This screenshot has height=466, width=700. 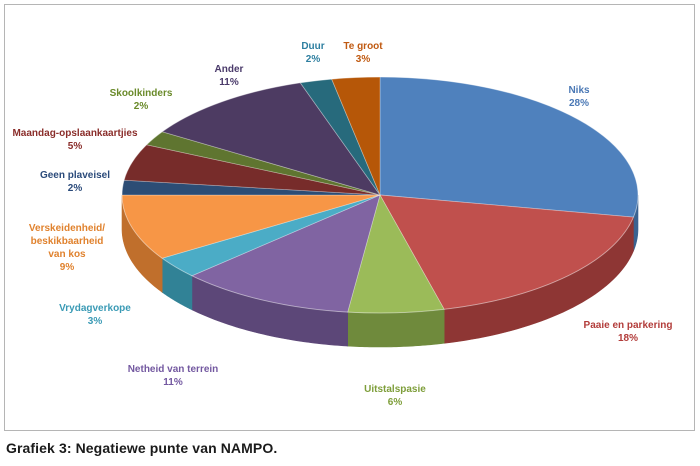 What do you see at coordinates (579, 97) in the screenshot?
I see `slice-label-0: Niks 28%` at bounding box center [579, 97].